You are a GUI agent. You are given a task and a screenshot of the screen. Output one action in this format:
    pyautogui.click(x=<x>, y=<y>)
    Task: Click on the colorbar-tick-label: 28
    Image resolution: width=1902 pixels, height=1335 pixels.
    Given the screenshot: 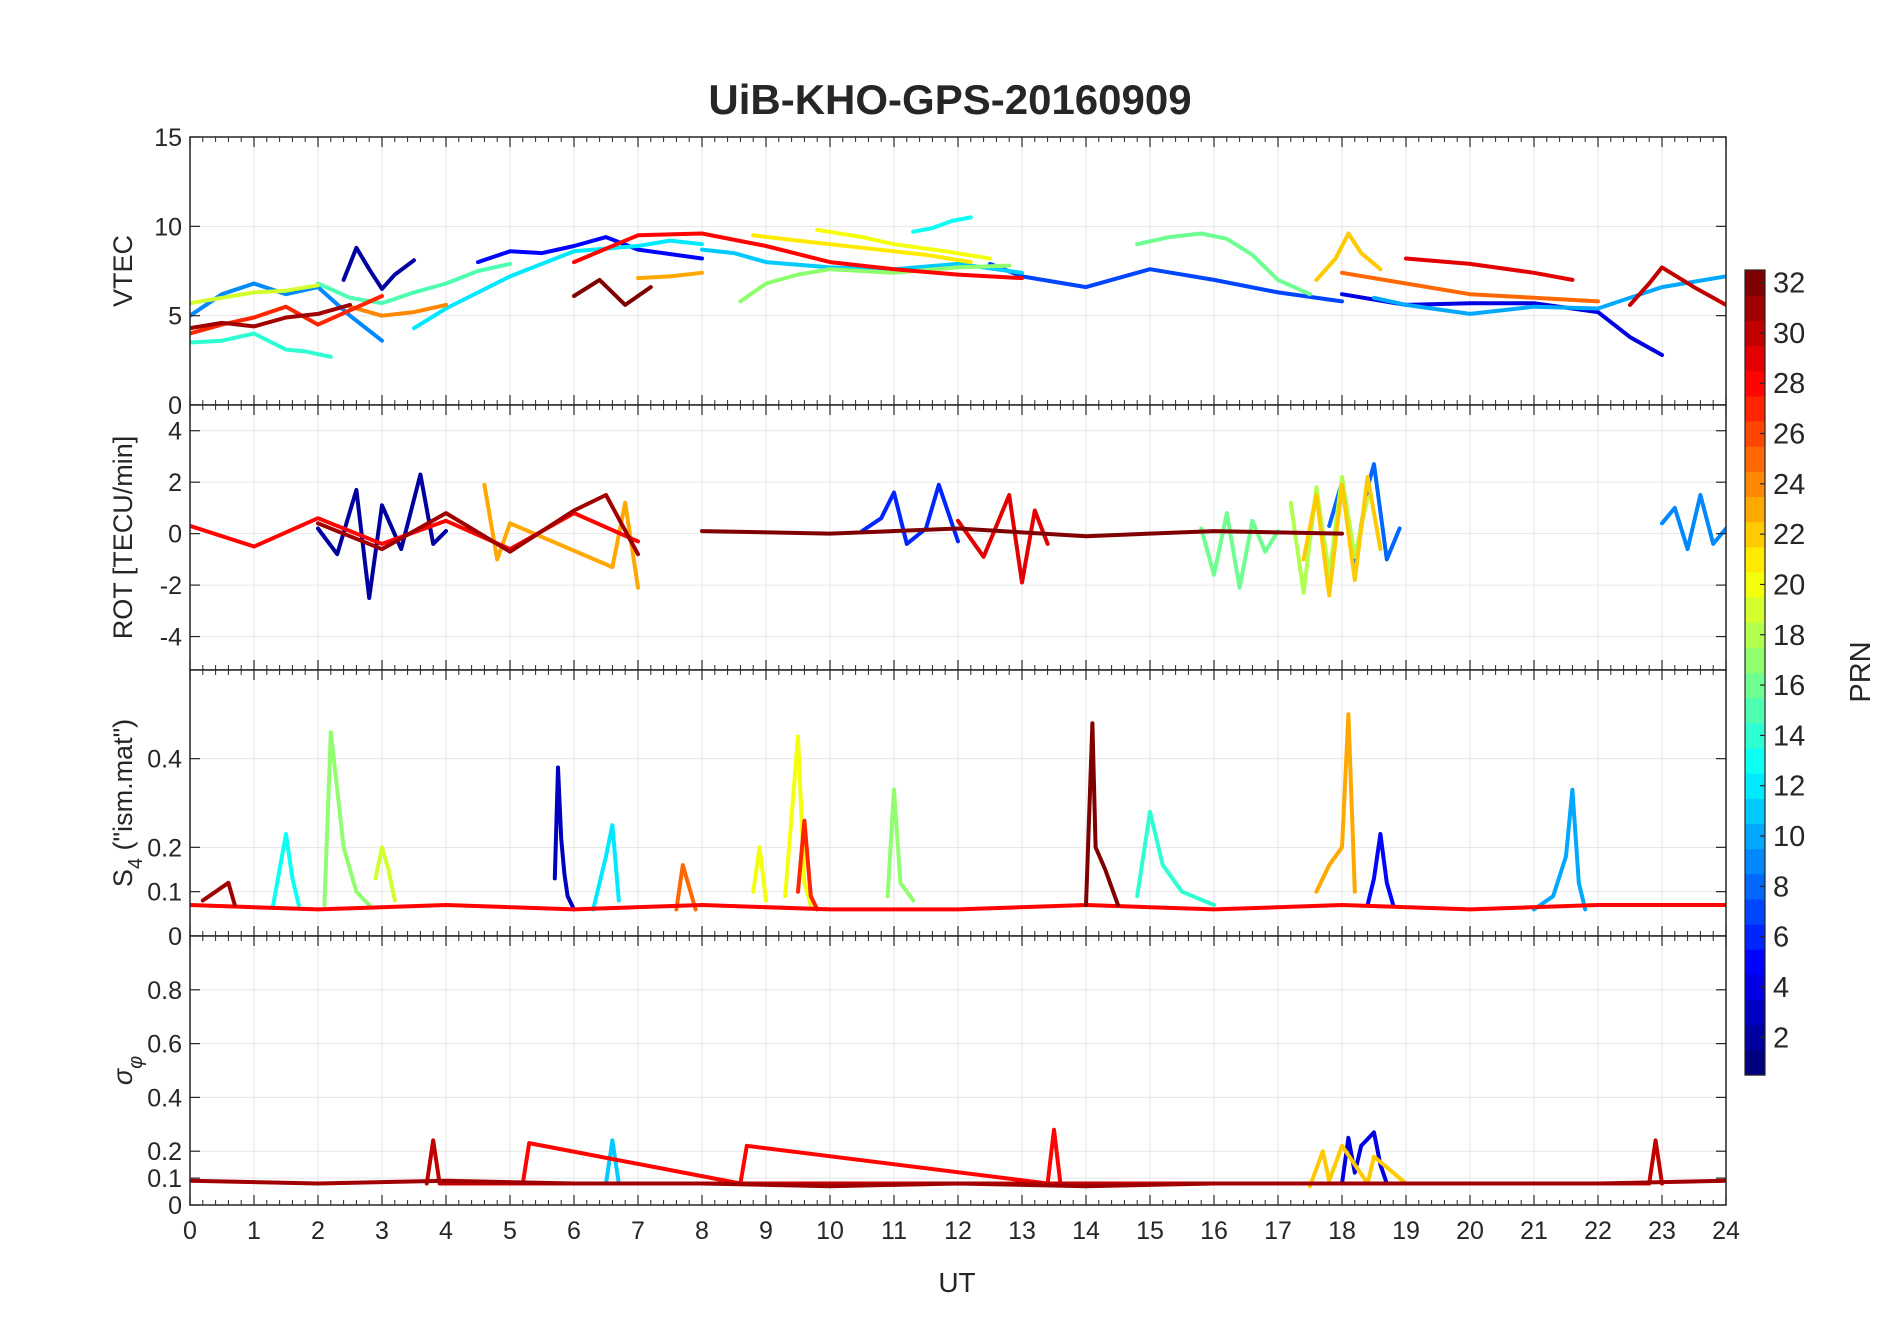 What is the action you would take?
    pyautogui.click(x=1789, y=384)
    